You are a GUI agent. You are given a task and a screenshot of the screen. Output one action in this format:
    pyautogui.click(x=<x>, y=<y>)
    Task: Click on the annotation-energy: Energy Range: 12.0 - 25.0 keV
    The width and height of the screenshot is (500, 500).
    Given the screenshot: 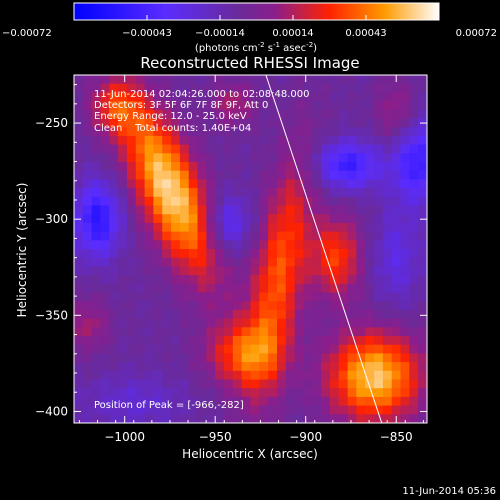 What is the action you would take?
    pyautogui.click(x=170, y=116)
    